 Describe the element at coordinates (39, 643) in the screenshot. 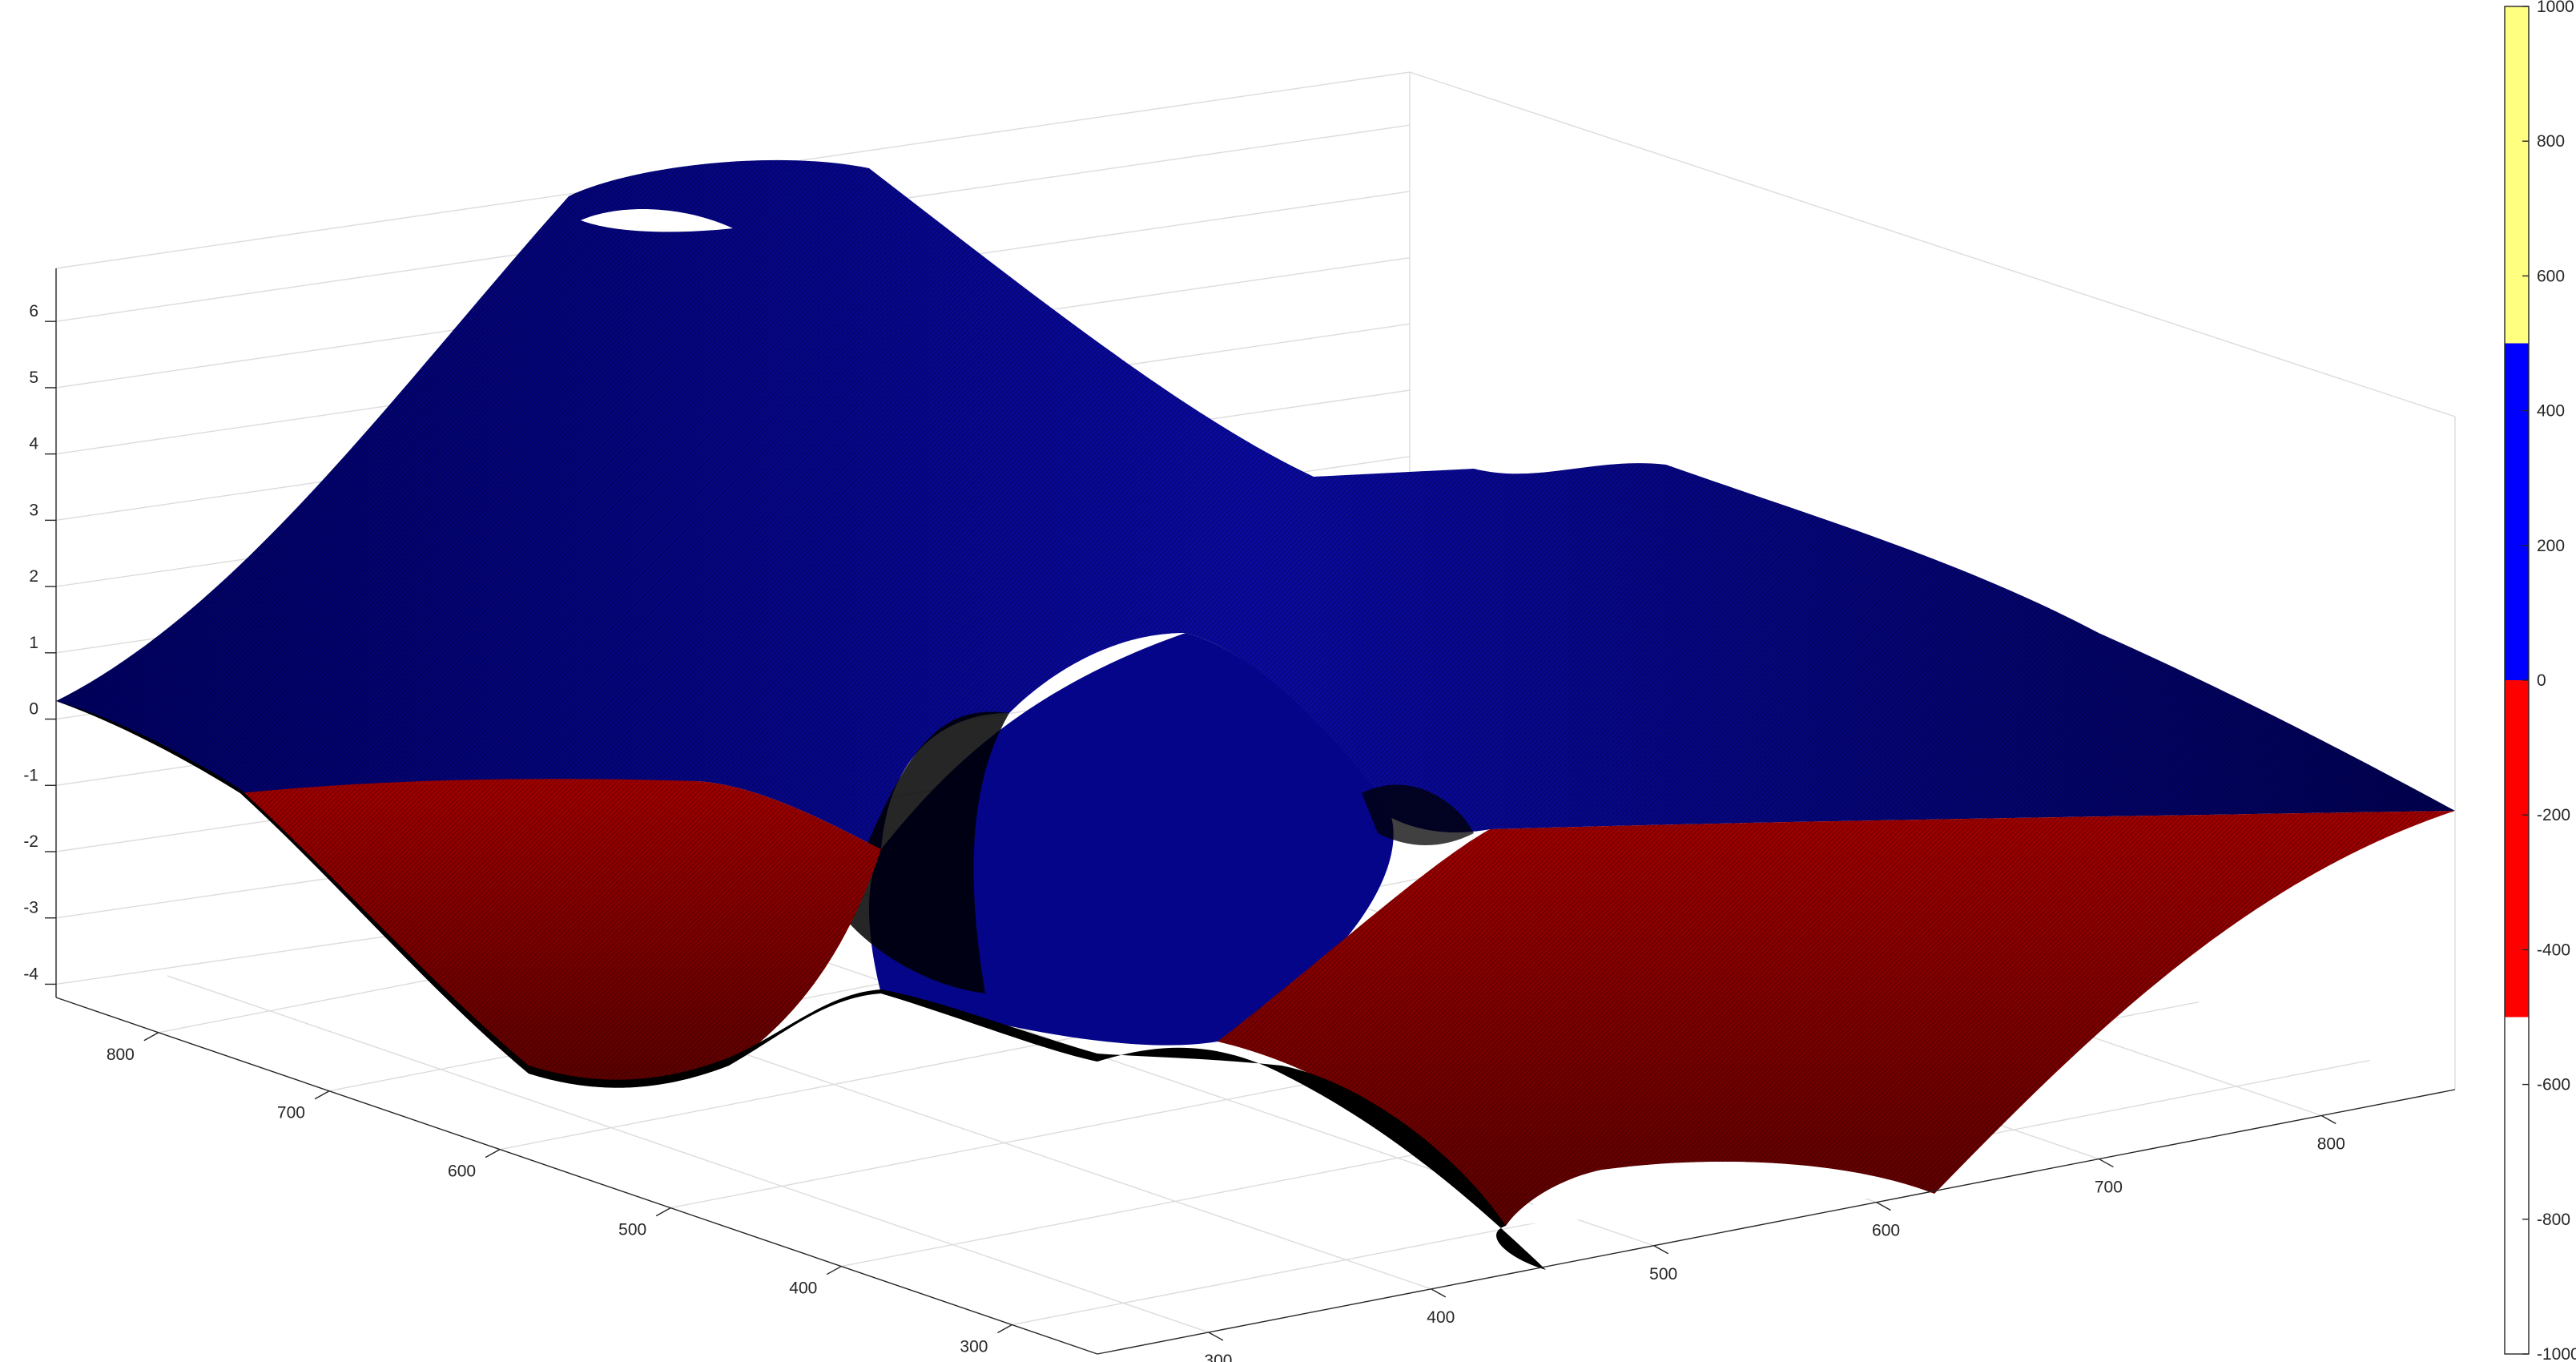

I see `z-axis-ticks: 6 5 4 3 2 1 0 -1 -2 -3 -4` at that location.